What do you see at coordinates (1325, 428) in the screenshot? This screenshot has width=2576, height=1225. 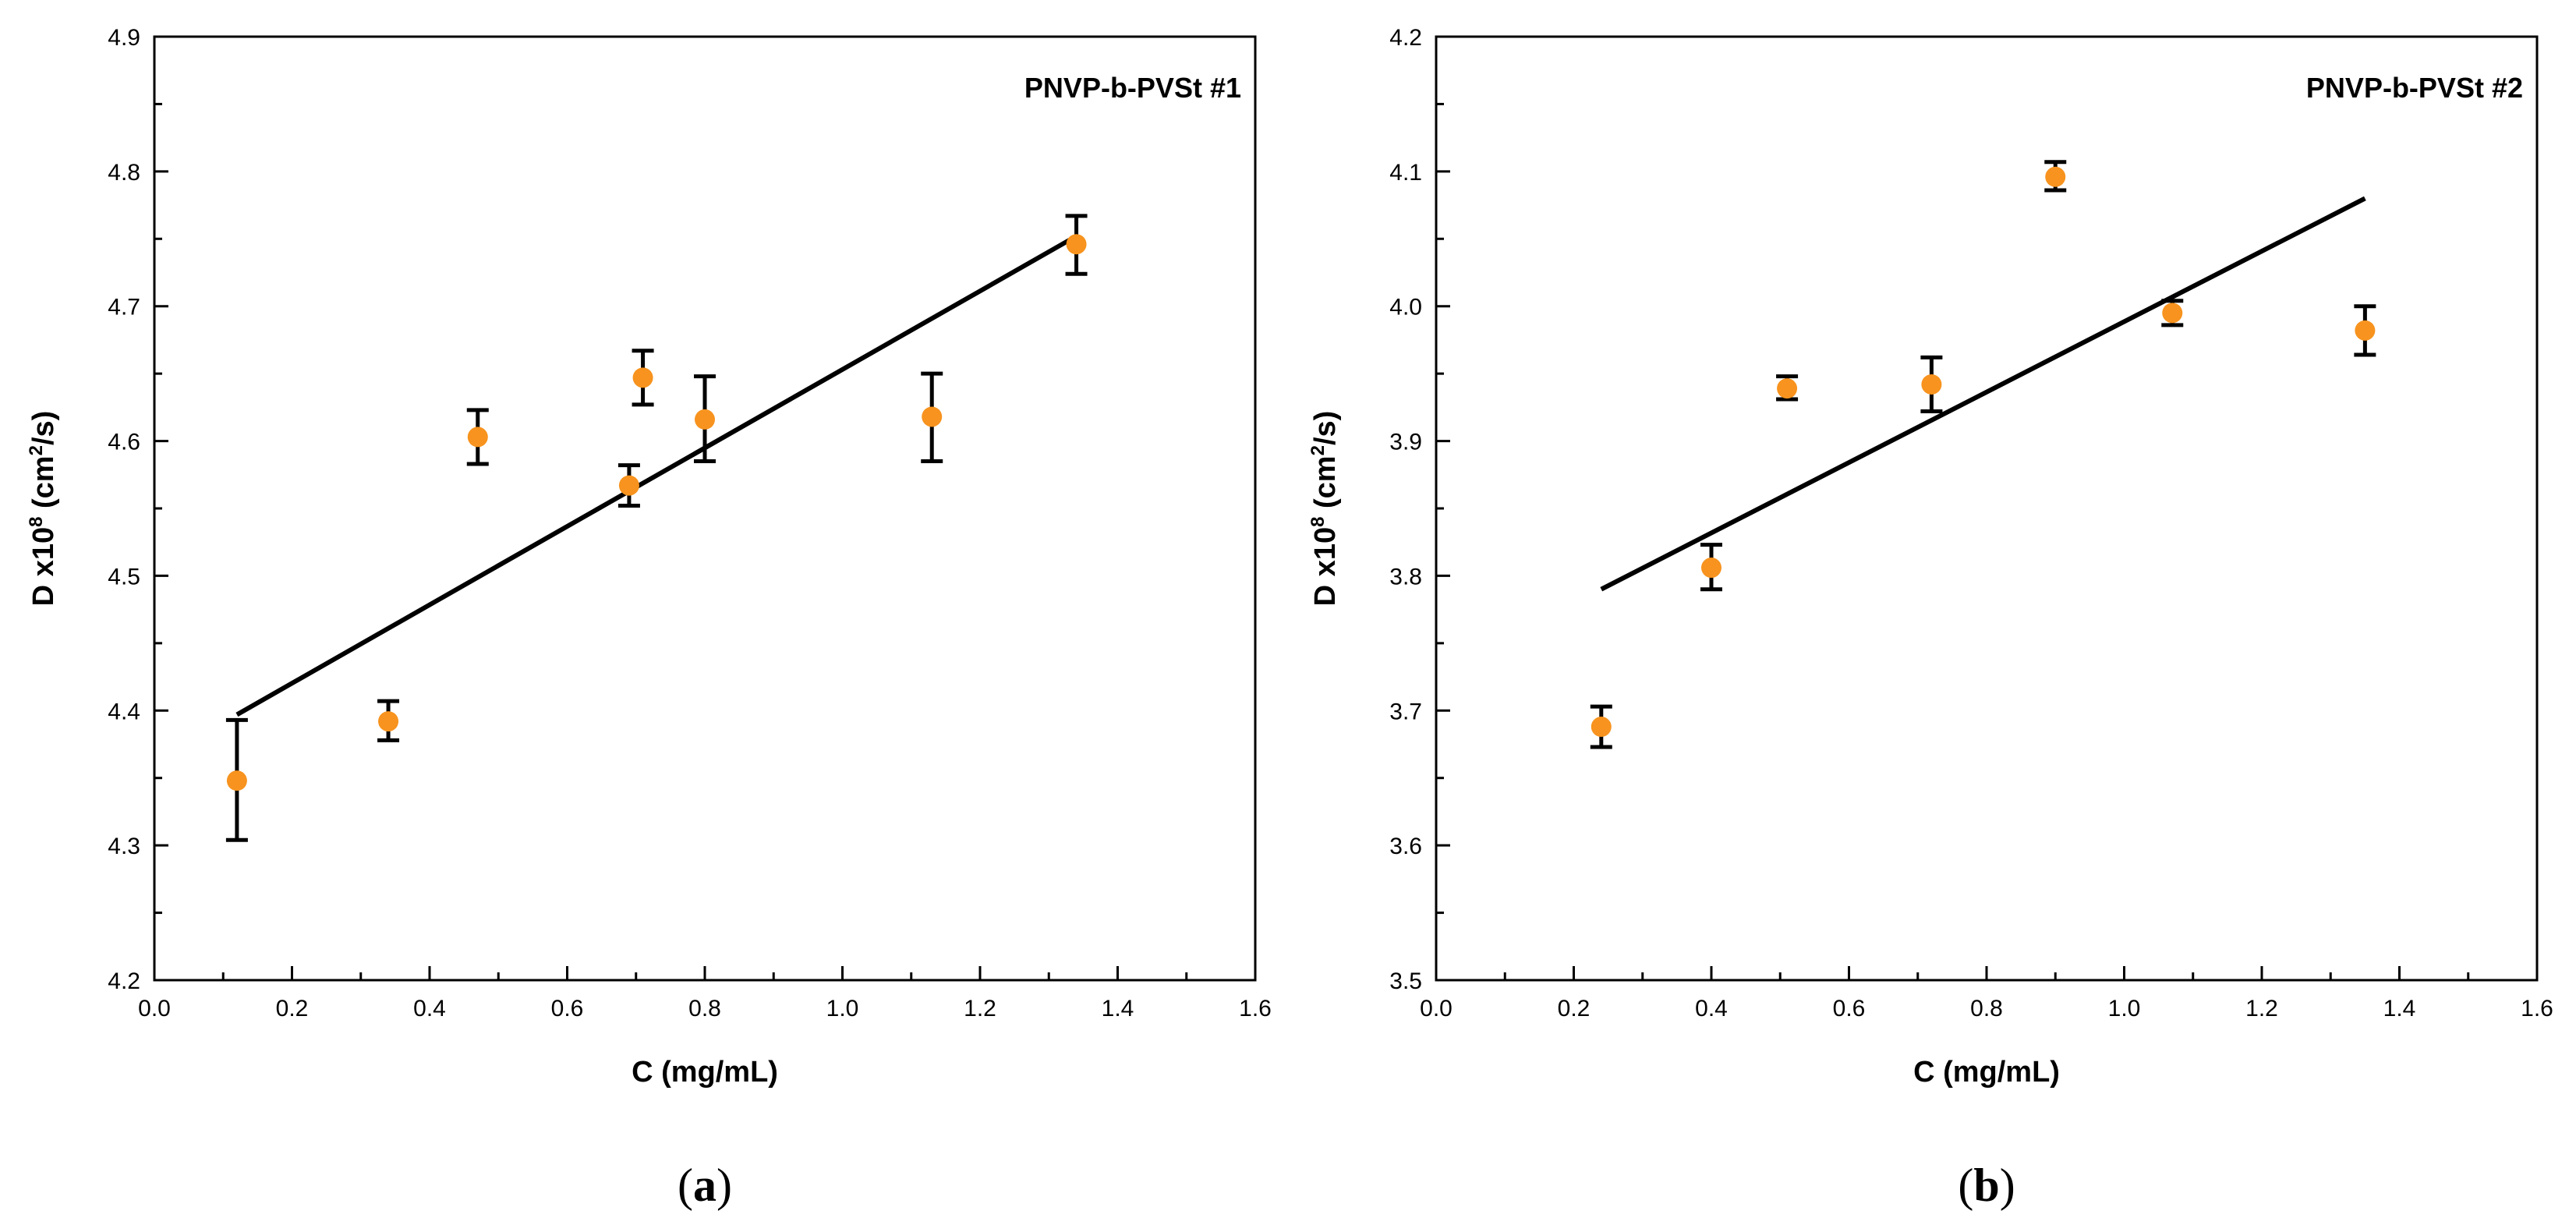 I see `y-axis-title-b-suffix: /s)` at bounding box center [1325, 428].